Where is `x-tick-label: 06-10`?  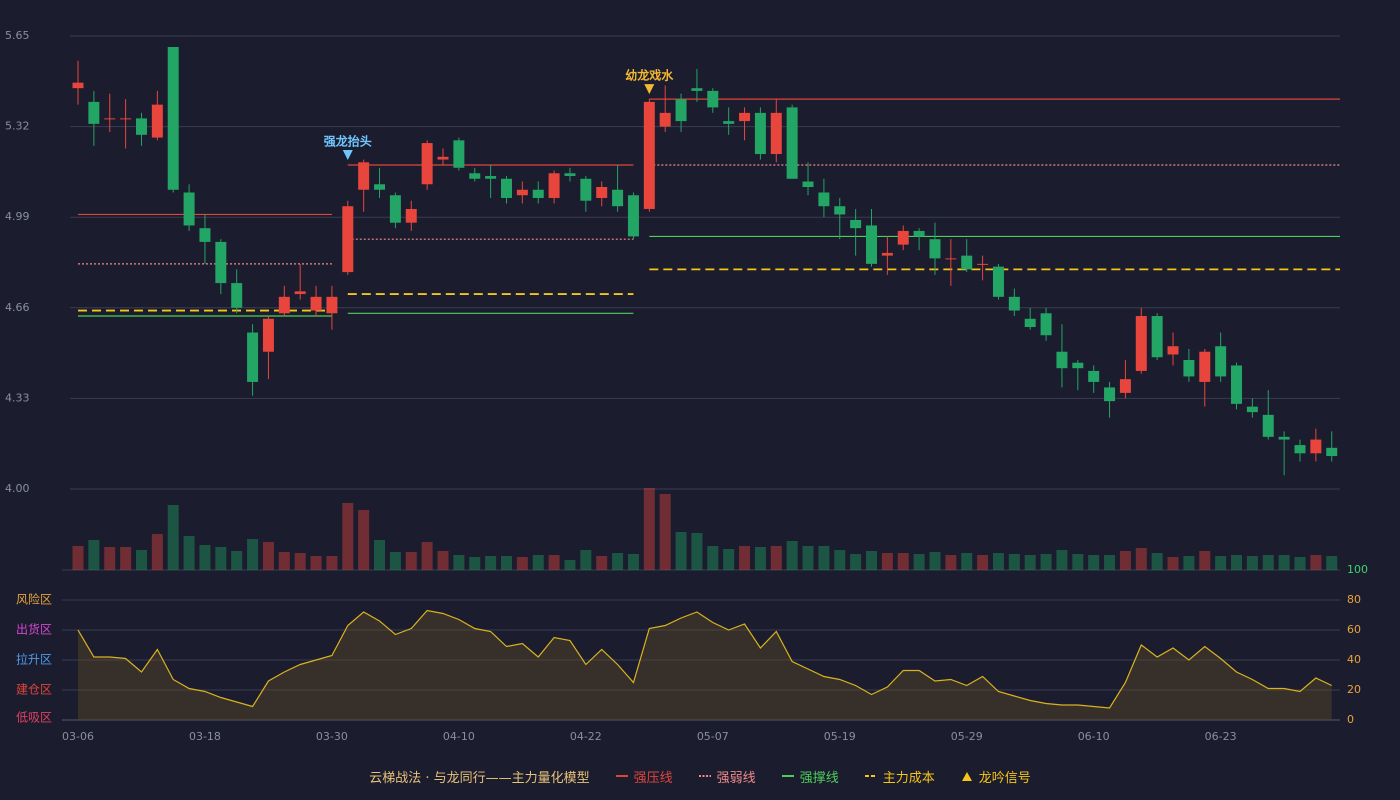 x-tick-label: 06-10 is located at coordinates (1094, 736).